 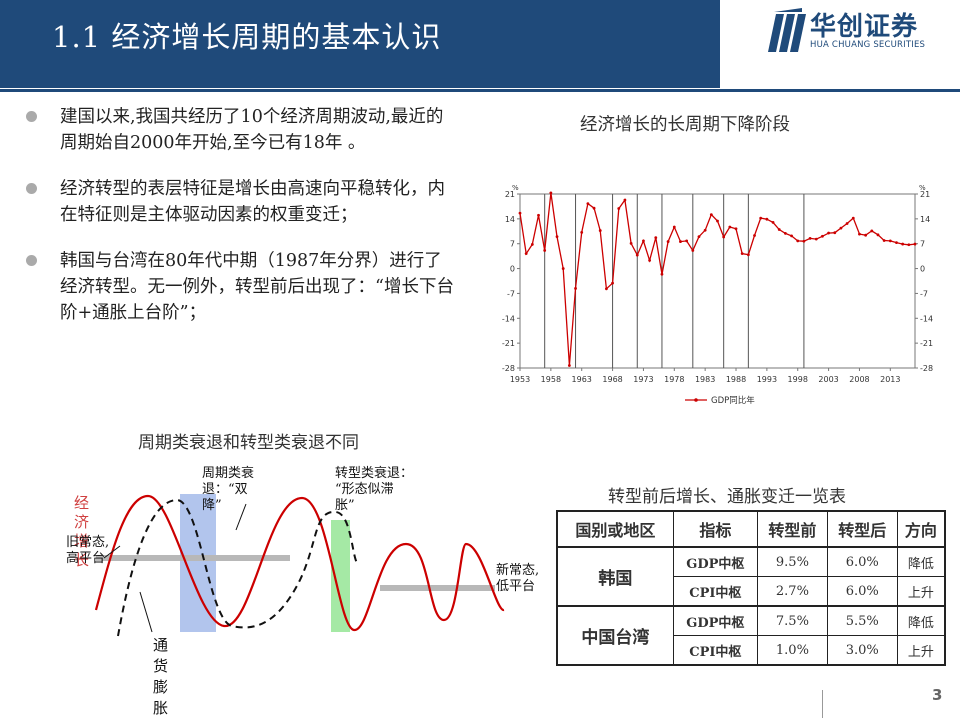 I want to click on x-tick-label: 1983, so click(x=705, y=379).